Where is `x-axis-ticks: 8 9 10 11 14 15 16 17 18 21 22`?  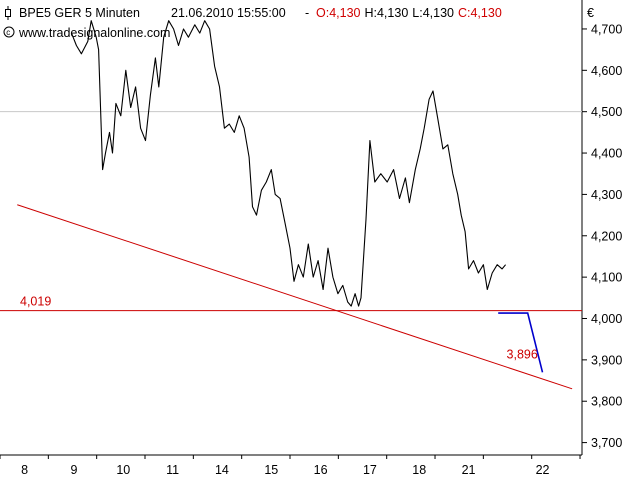 x-axis-ticks: 8 9 10 11 14 15 16 17 18 21 22 is located at coordinates (290, 466).